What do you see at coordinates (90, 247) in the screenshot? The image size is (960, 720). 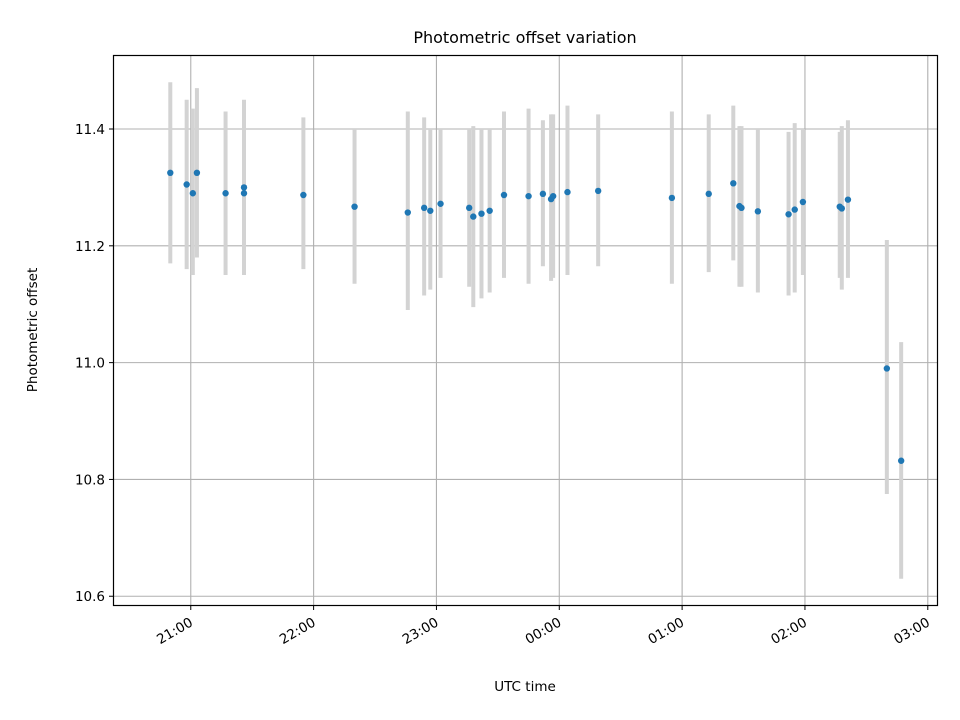 I see `y-tick-label: 11.2` at bounding box center [90, 247].